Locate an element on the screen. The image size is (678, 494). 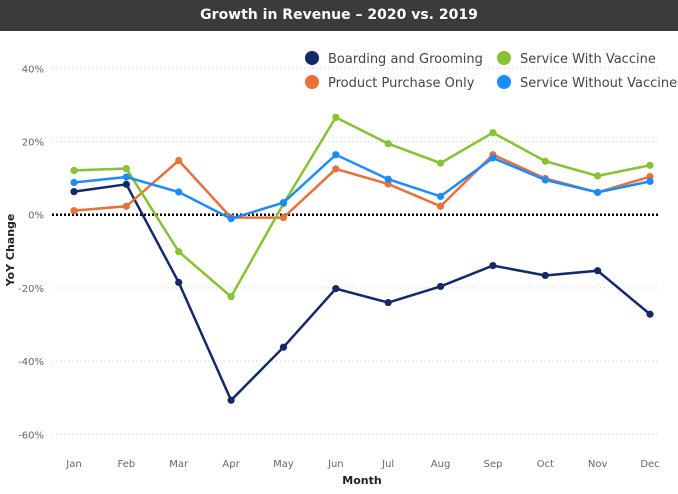
y-tick-label: -40% is located at coordinates (31, 362).